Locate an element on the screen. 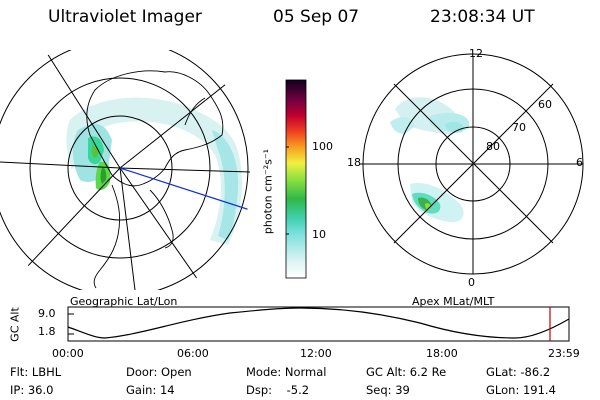 Image resolution: width=600 pixels, height=400 pixels. seq-info: Seq: 39 is located at coordinates (388, 390).